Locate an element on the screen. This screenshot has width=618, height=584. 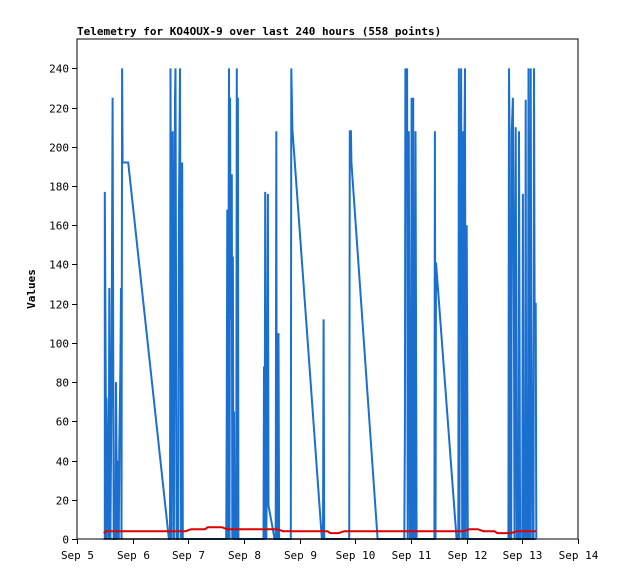
x-tick-label: Sep 7 is located at coordinates (188, 555).